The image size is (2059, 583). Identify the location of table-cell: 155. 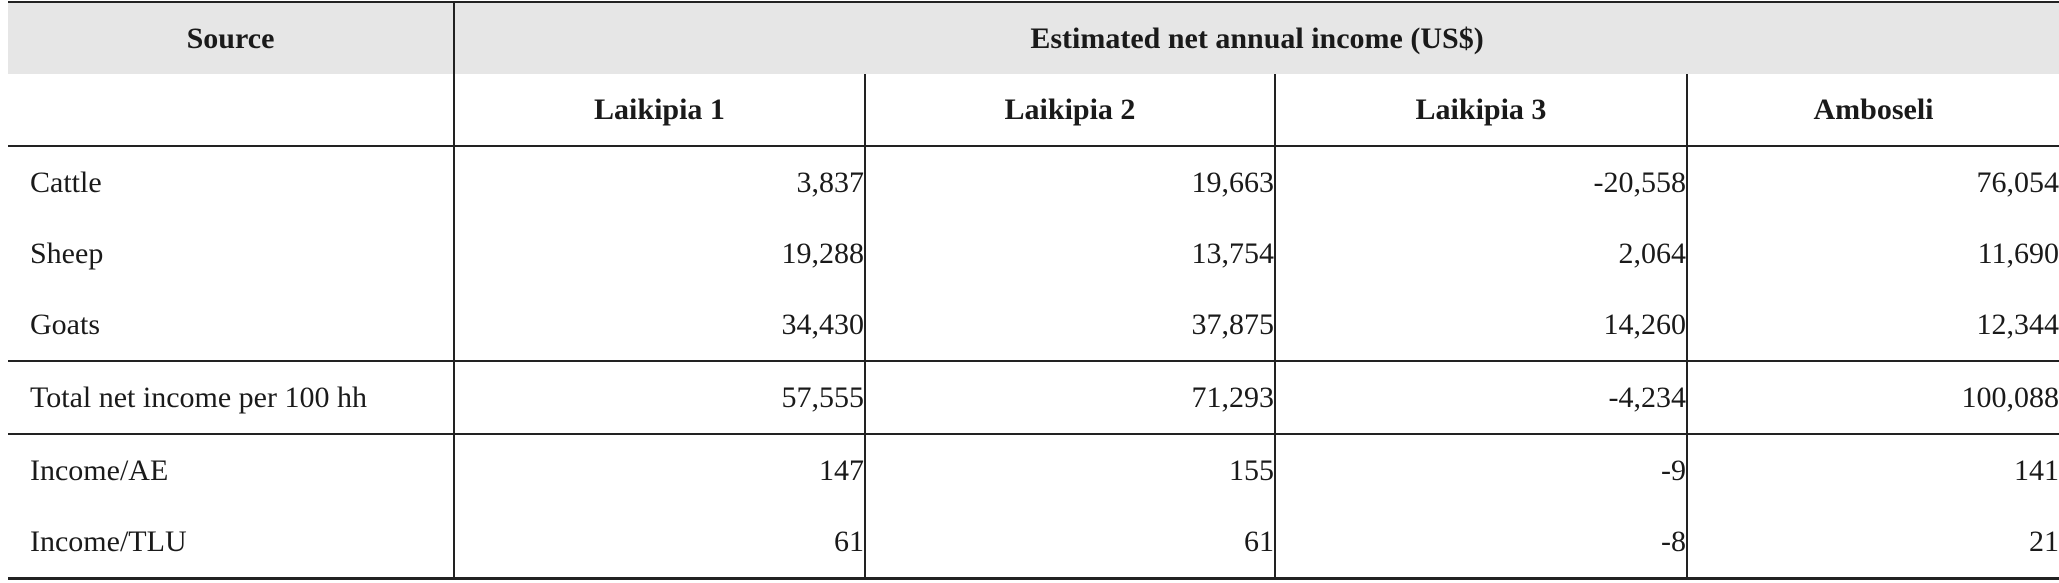
(1251, 470).